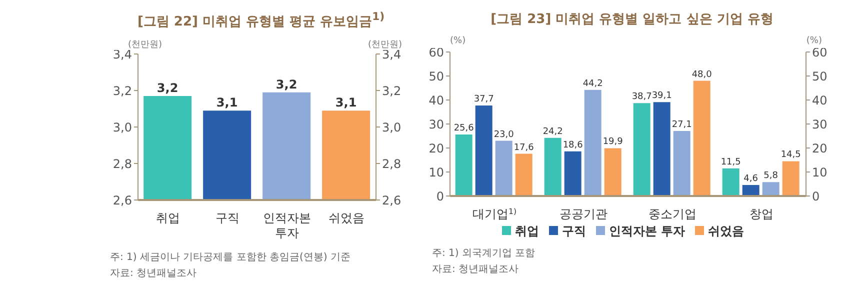 This screenshot has height=306, width=850. I want to click on data-label: 23,0, so click(504, 135).